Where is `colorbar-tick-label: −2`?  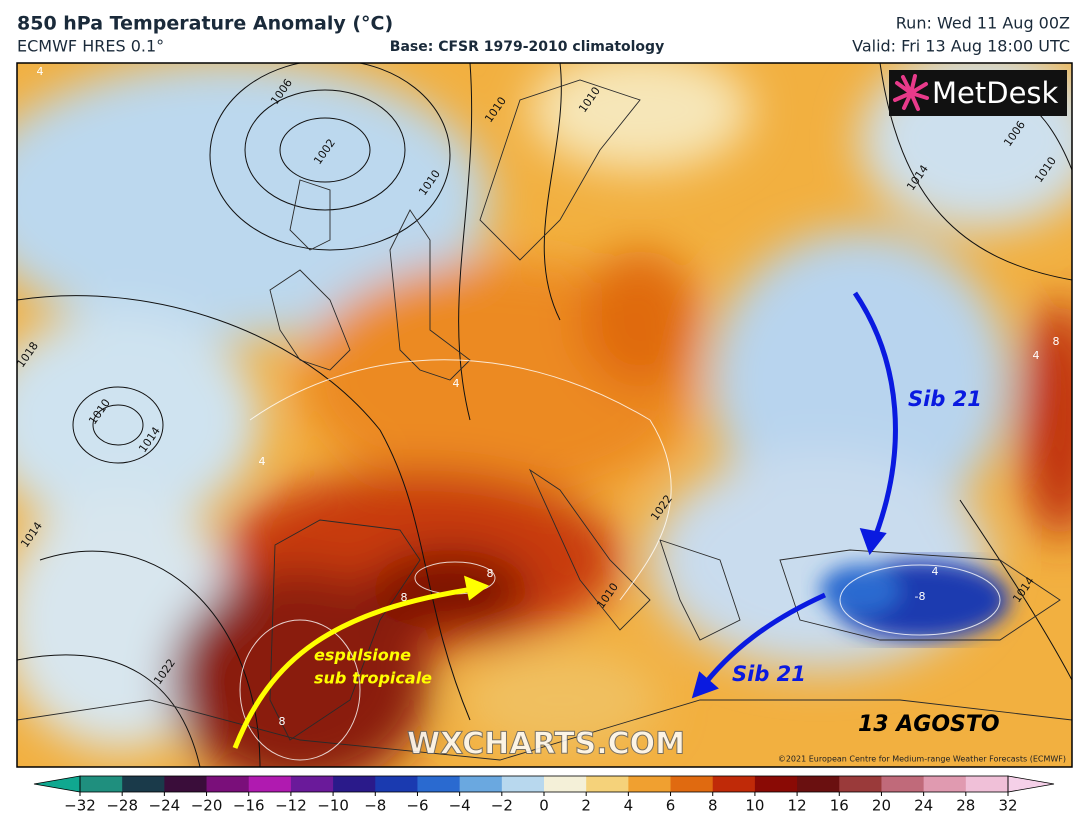
colorbar-tick-label: −2 is located at coordinates (502, 806).